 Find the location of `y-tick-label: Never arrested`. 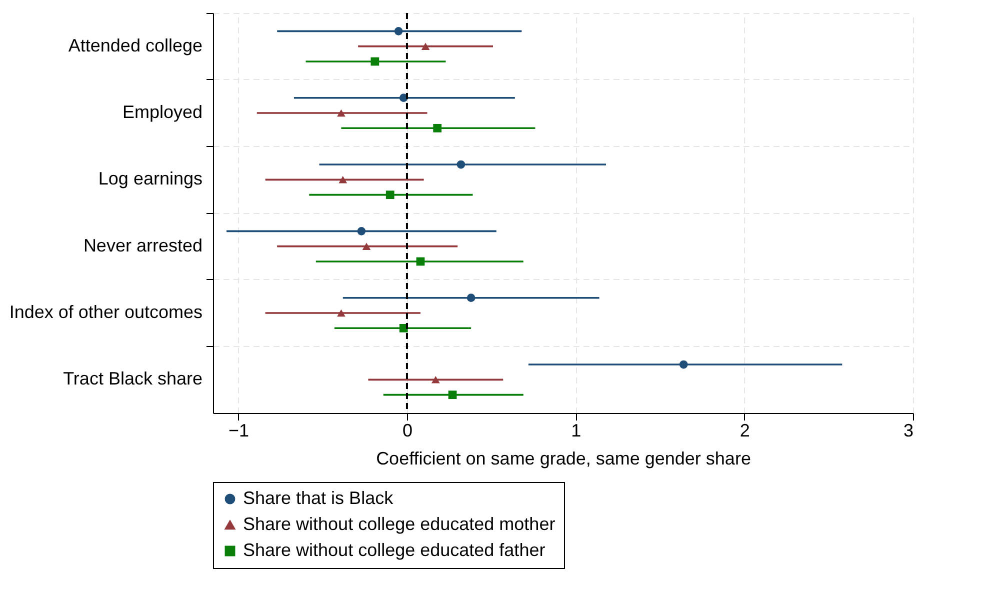

y-tick-label: Never arrested is located at coordinates (142, 245).